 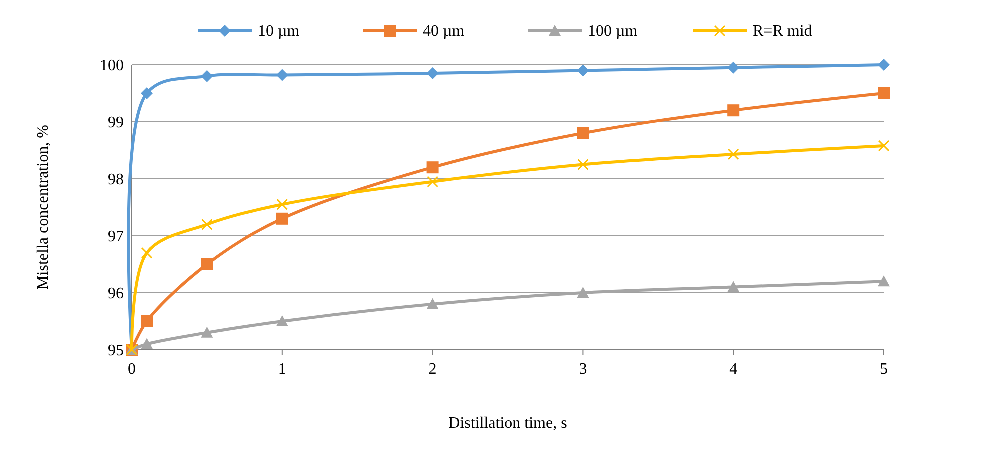 I want to click on y-tick-label: 100, so click(x=112, y=66).